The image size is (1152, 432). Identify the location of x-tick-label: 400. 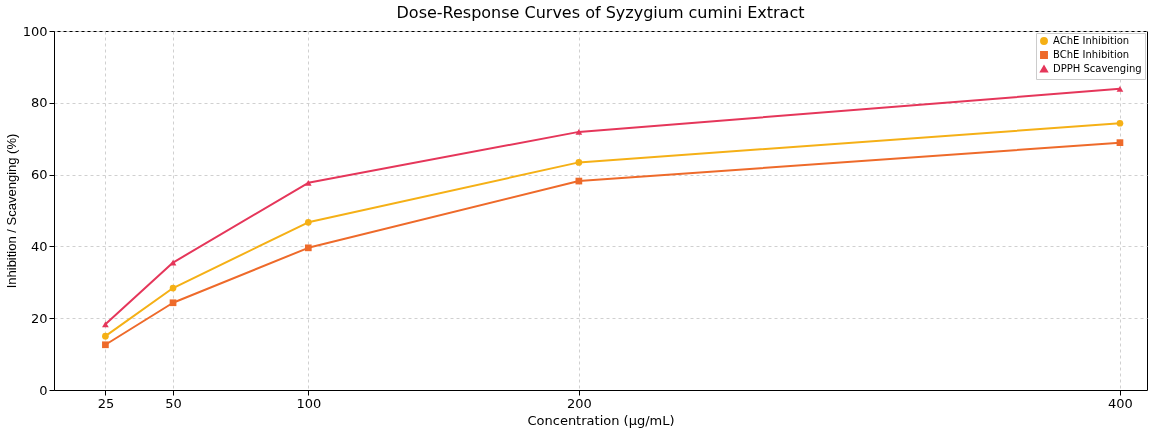
(1120, 403).